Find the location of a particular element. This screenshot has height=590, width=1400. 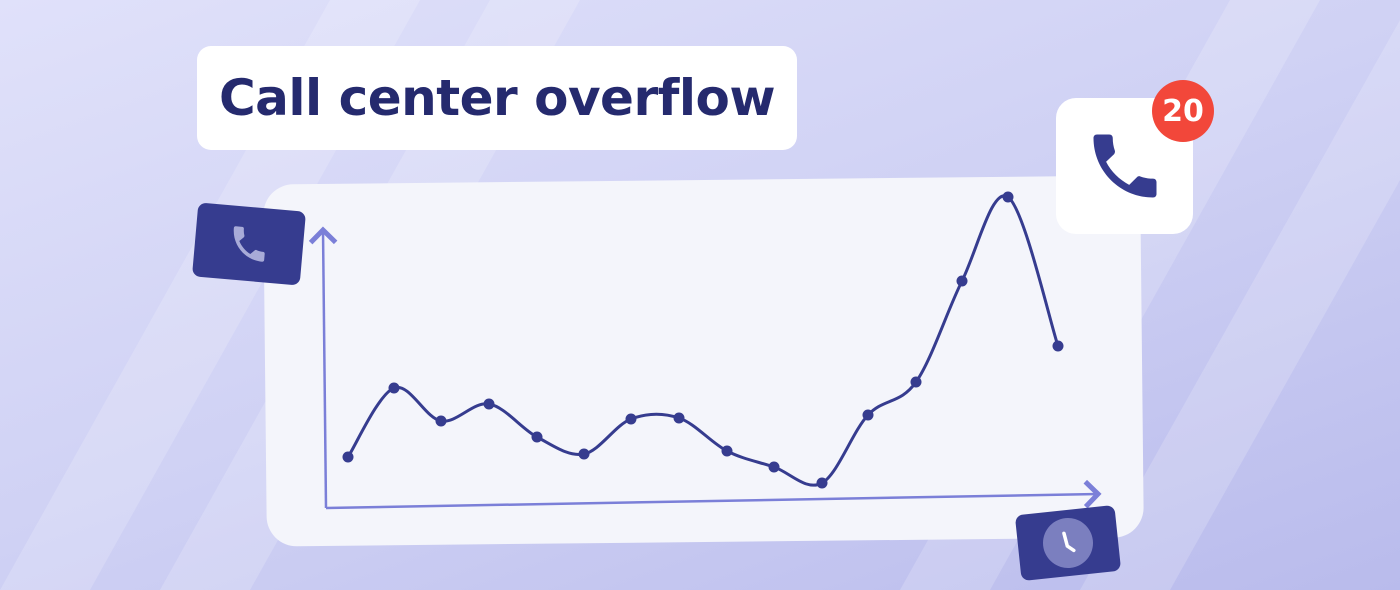

page-title: Call center overflow is located at coordinates (497, 98).